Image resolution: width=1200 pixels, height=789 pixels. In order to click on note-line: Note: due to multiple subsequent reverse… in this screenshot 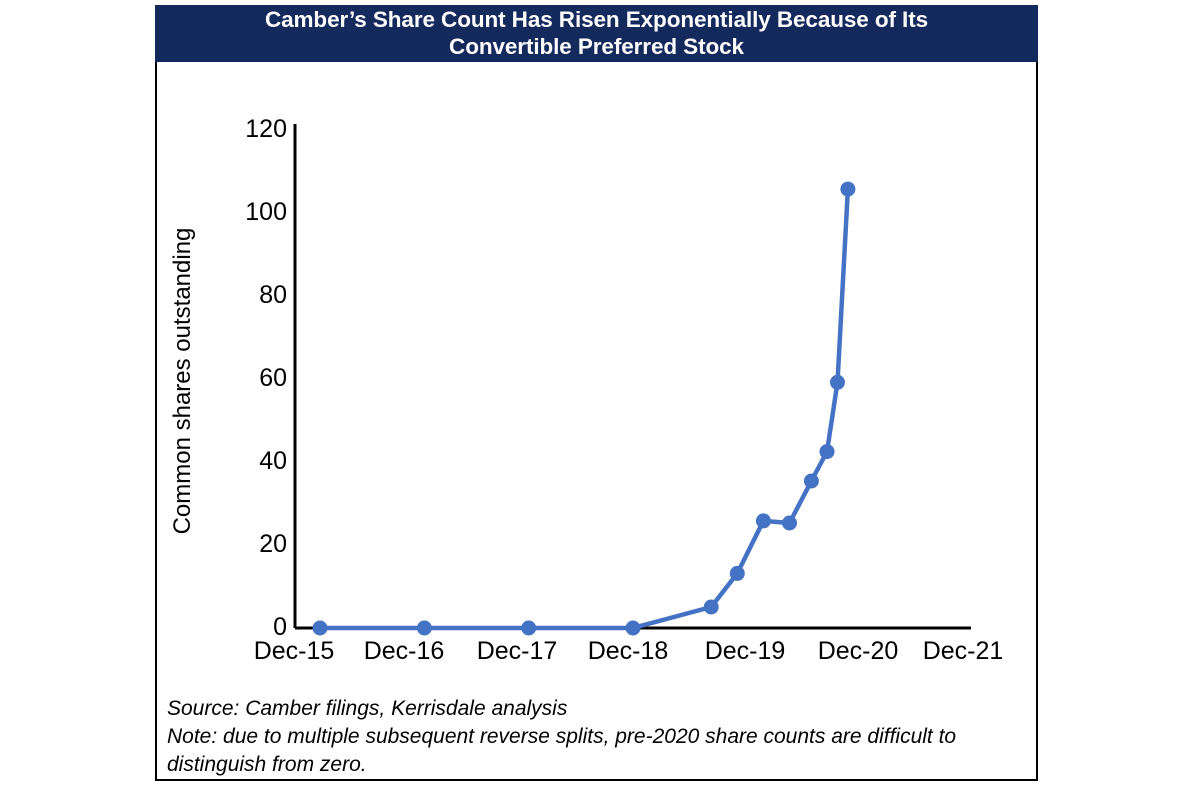, I will do `click(562, 750)`.